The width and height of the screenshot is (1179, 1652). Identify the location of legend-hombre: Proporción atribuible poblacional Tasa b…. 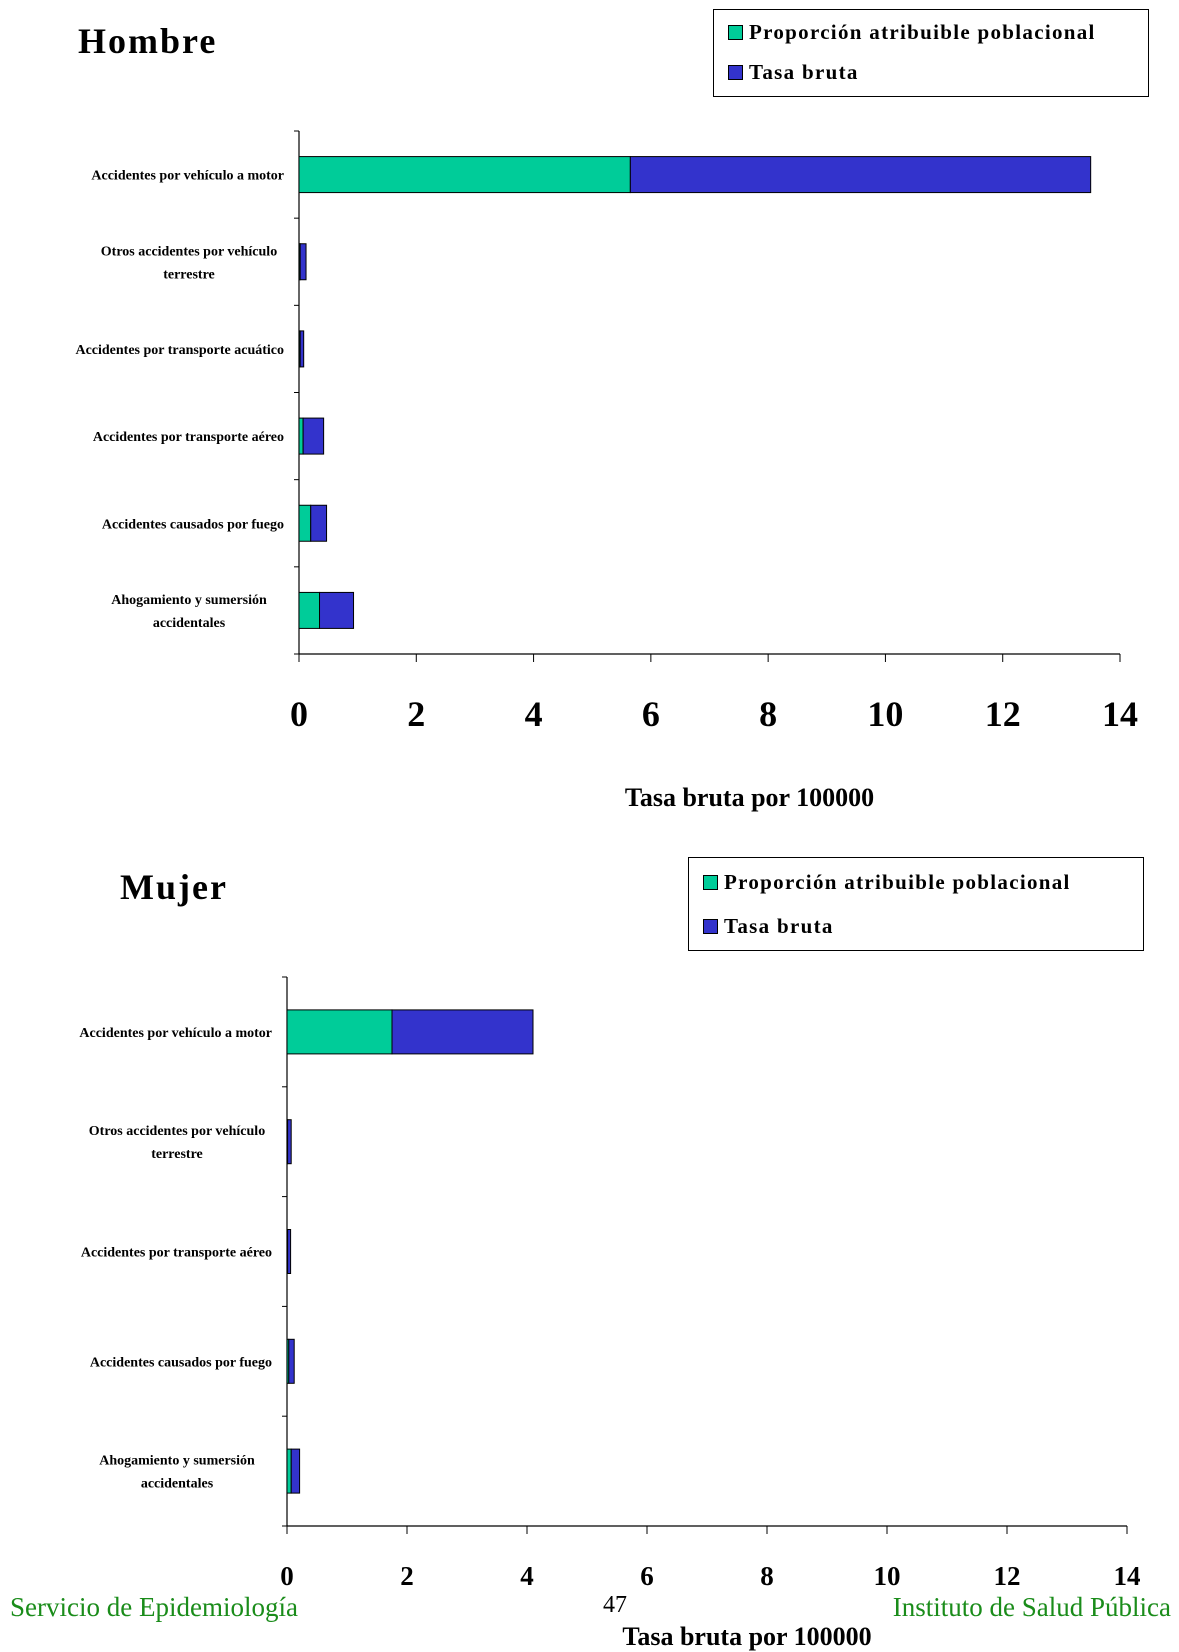
(931, 53).